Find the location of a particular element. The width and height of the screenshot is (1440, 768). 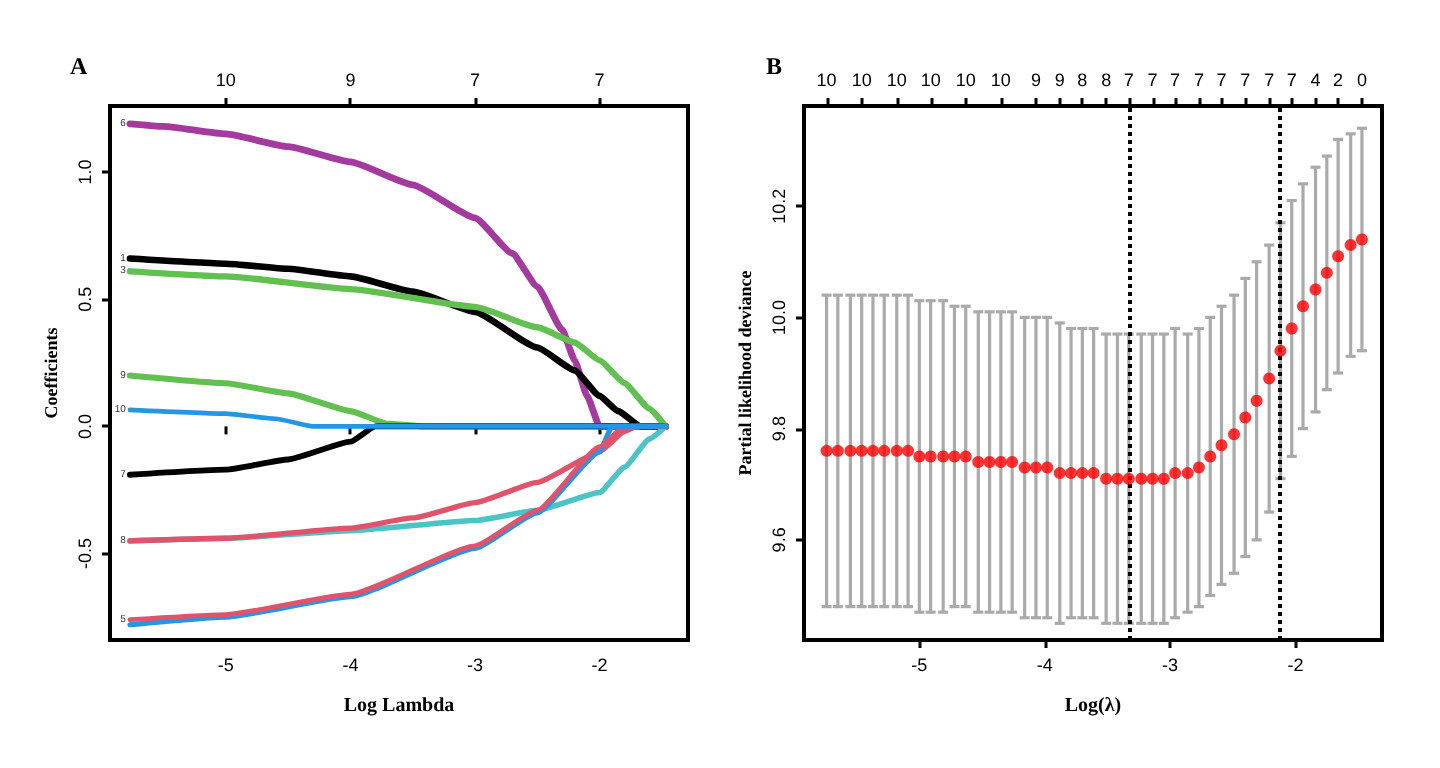

y-tick-label: 0.5 is located at coordinates (85, 299).